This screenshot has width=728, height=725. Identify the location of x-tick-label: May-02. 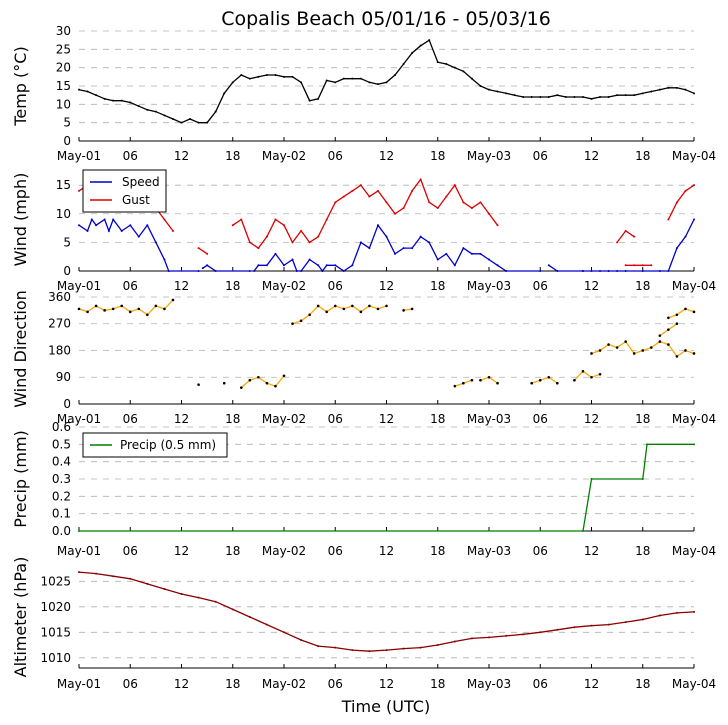
(284, 419).